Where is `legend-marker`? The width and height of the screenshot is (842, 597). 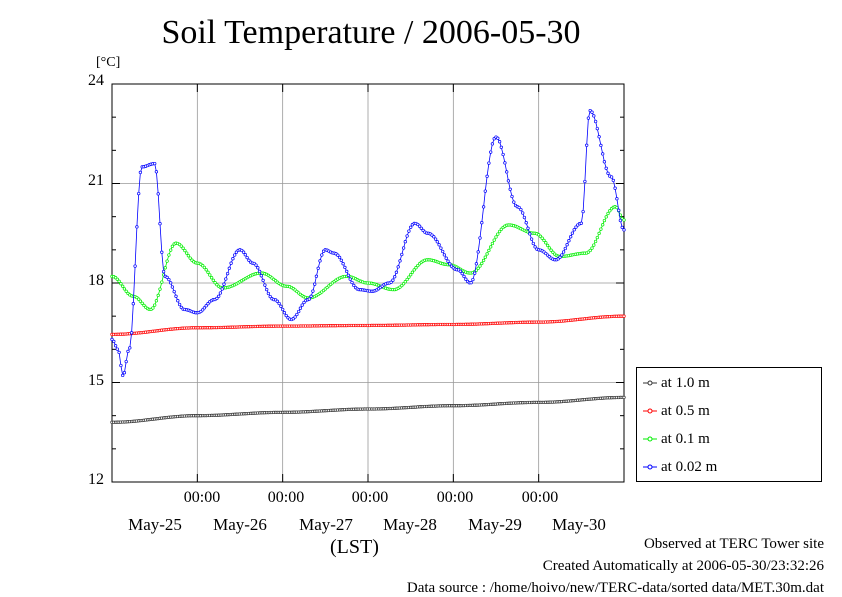
legend-marker is located at coordinates (650, 411).